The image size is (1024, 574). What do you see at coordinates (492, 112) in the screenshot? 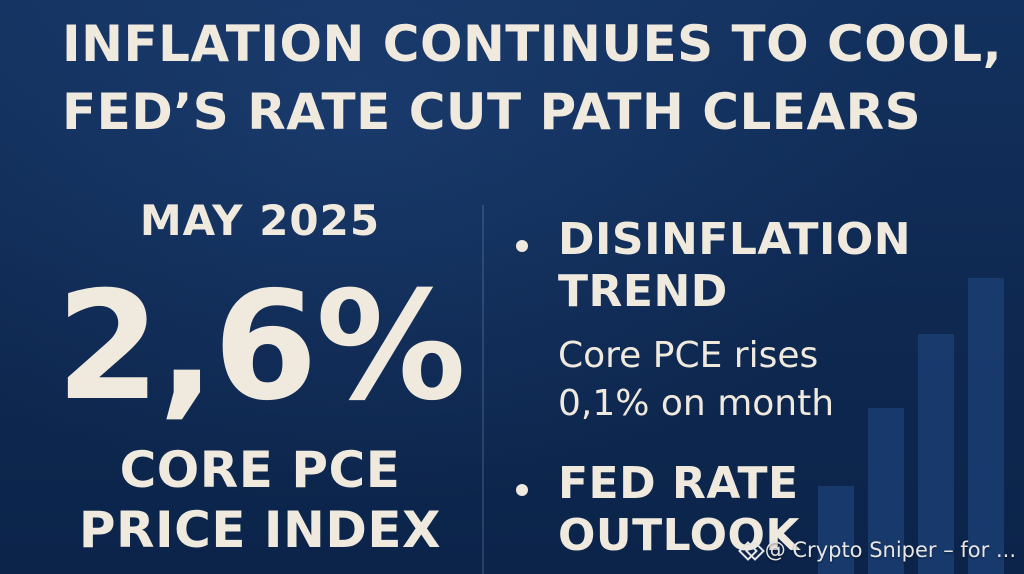
I see `headline-line-2: FED’S RATE CUT PATH CLEARS` at bounding box center [492, 112].